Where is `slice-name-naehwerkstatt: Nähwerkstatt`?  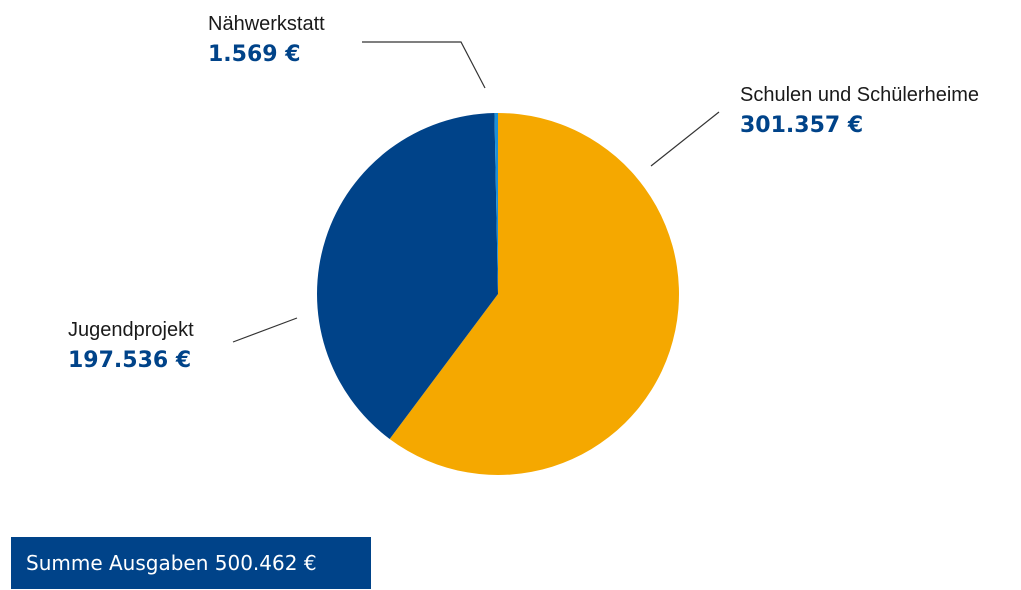
slice-name-naehwerkstatt: Nähwerkstatt is located at coordinates (266, 24).